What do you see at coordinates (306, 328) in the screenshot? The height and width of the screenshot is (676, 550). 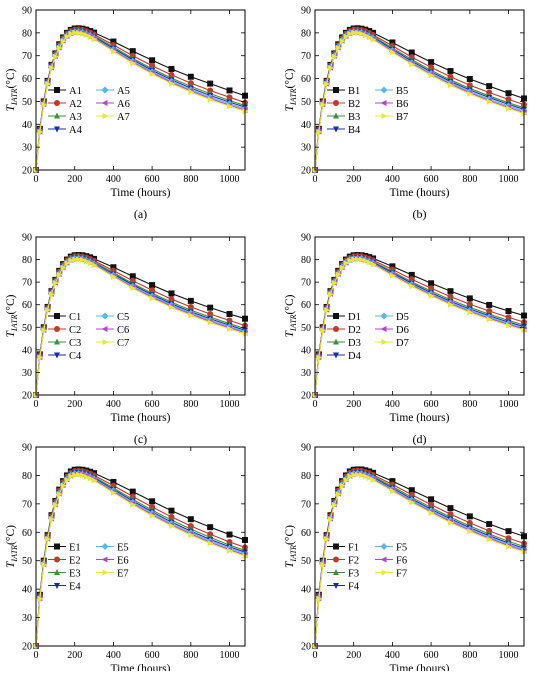 I see `y-tick-label: 50` at bounding box center [306, 328].